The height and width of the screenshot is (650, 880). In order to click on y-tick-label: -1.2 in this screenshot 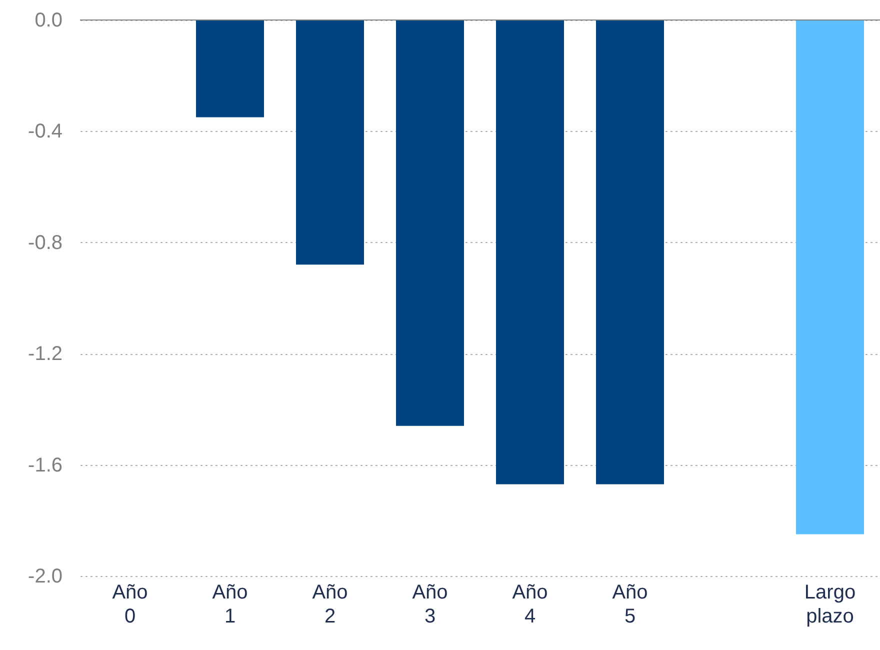, I will do `click(45, 354)`.